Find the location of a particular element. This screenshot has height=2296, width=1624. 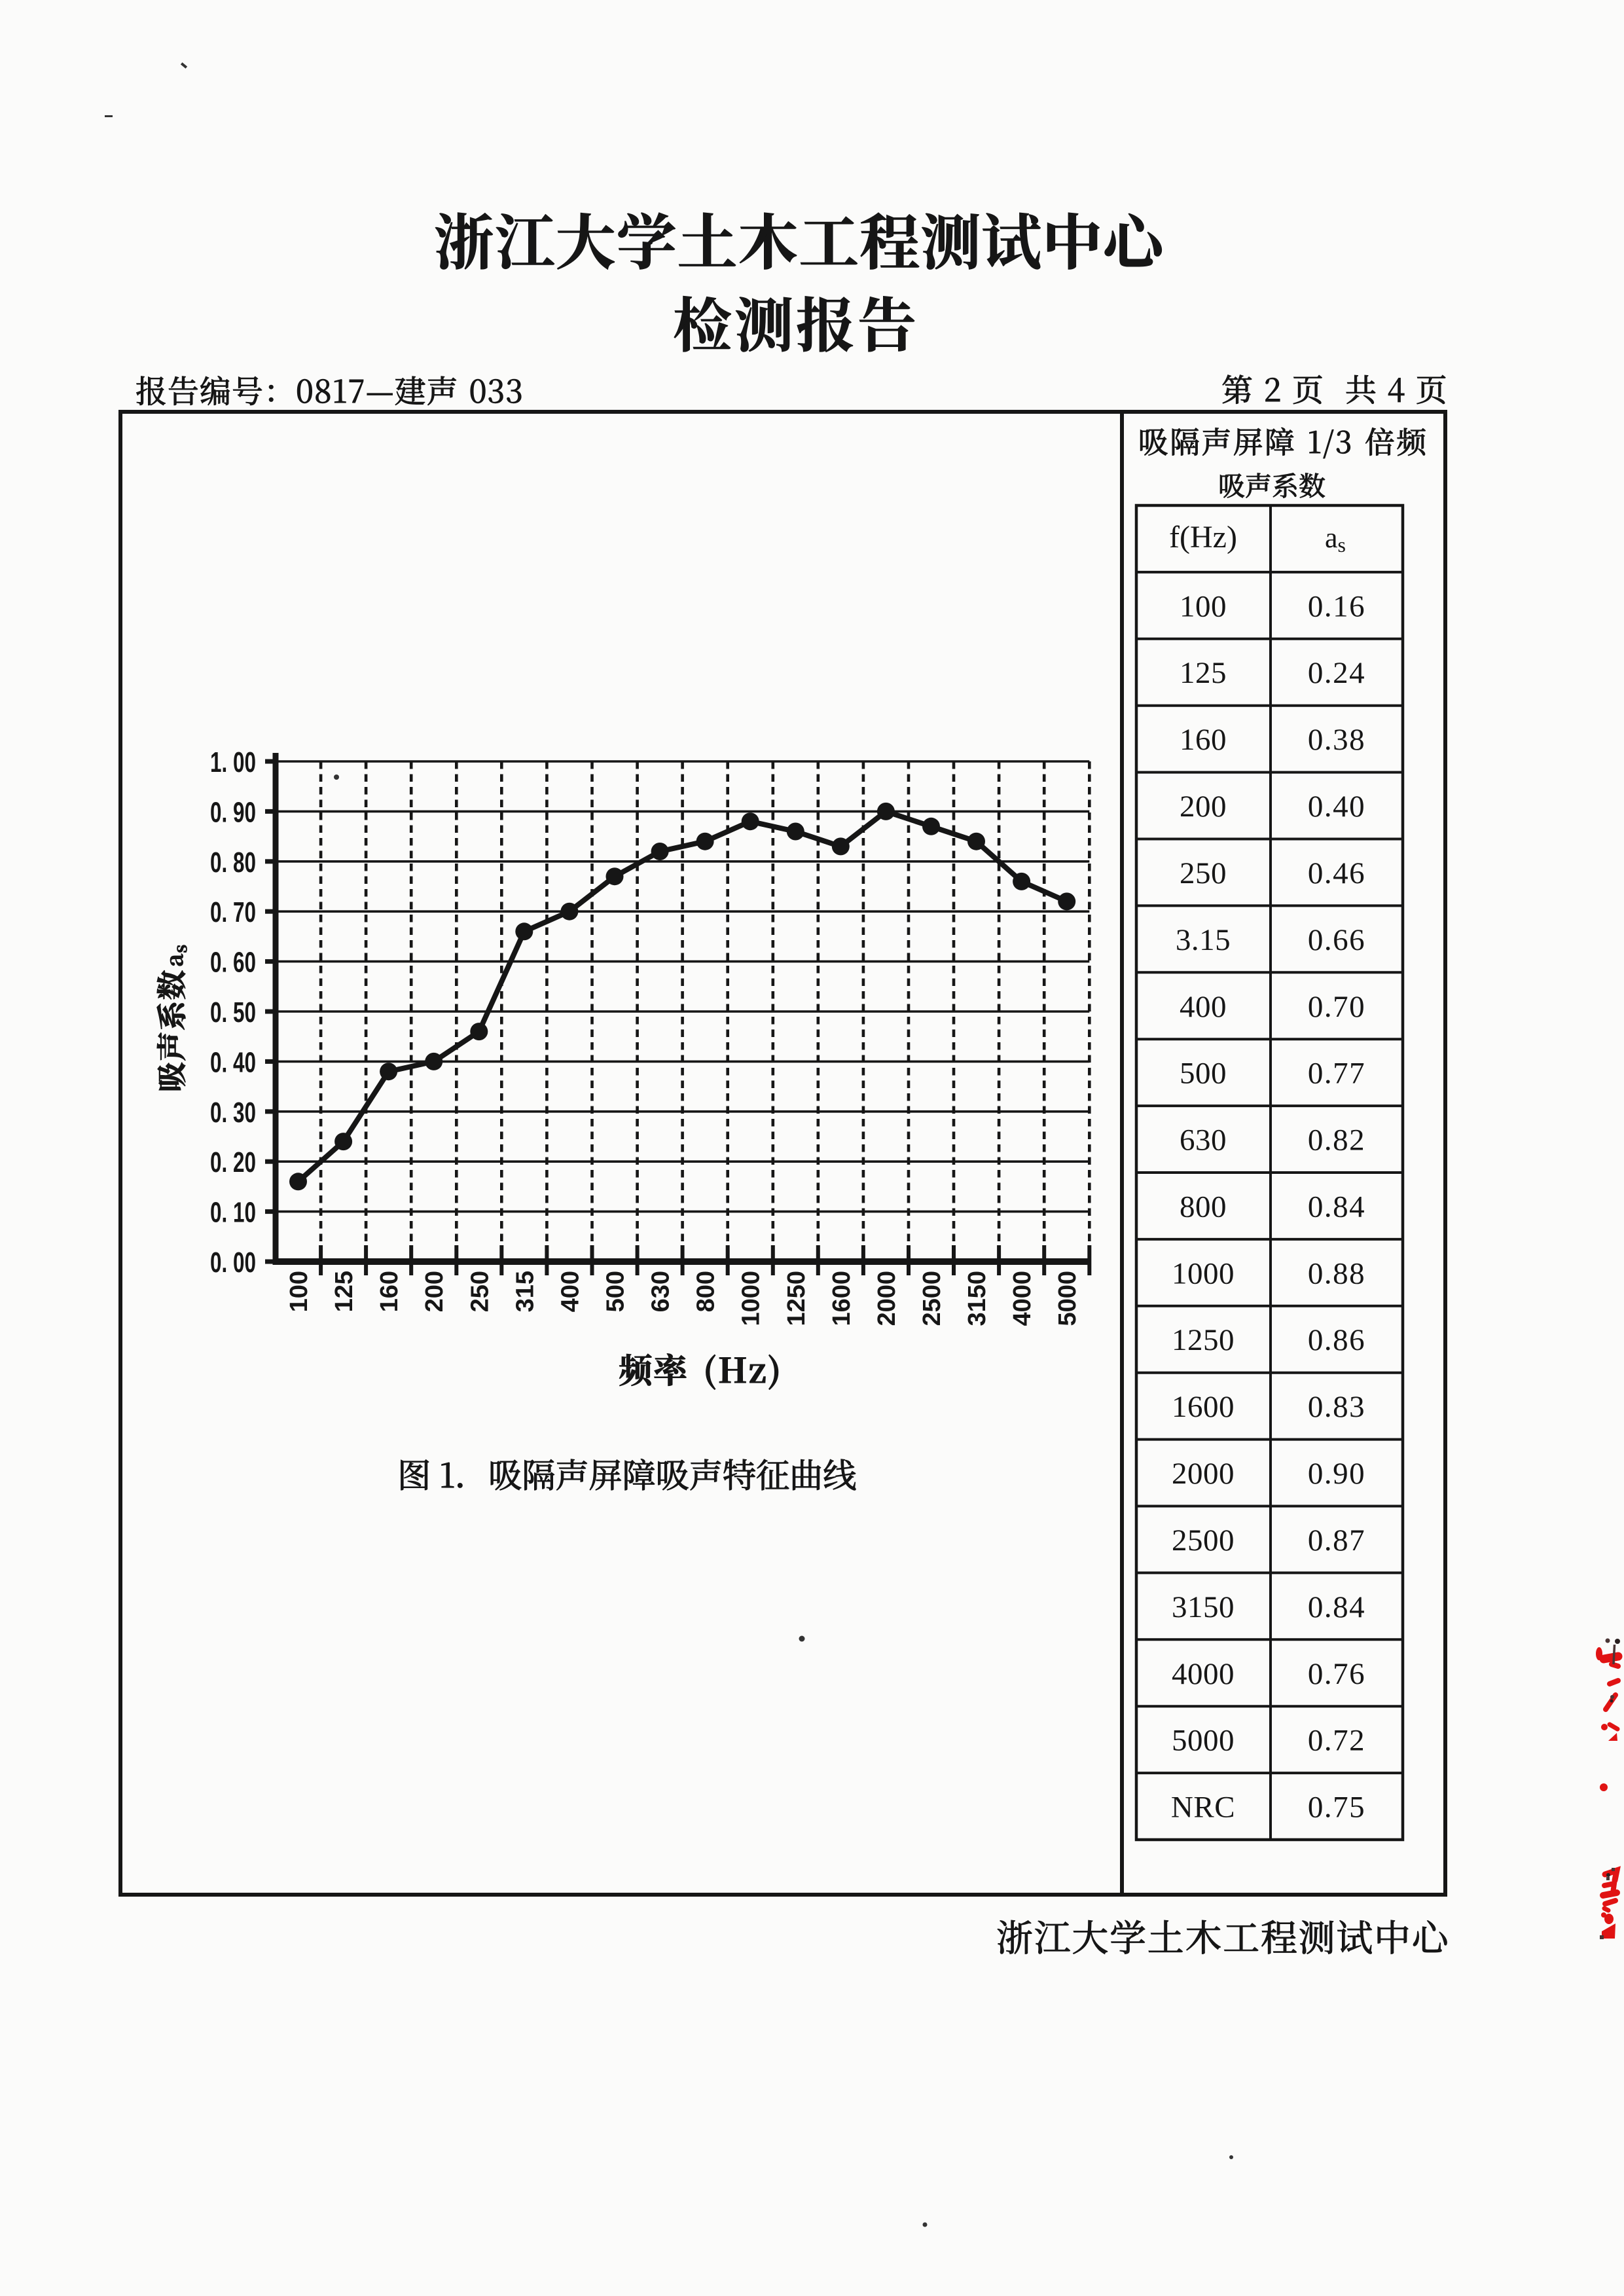

svg-text: 0.24 is located at coordinates (1336, 673).